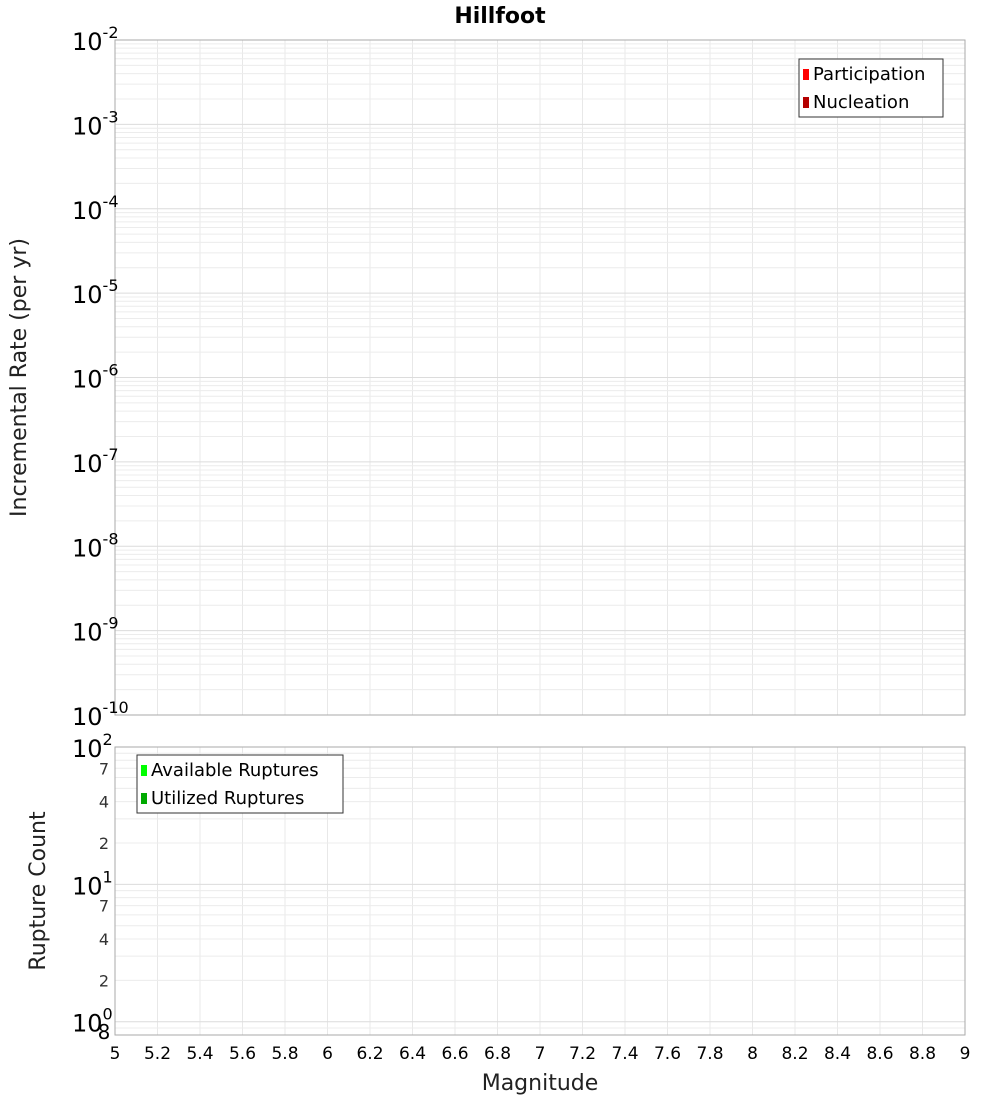 The height and width of the screenshot is (1100, 1000). I want to click on y-tick-label: 10⁻⁴, so click(95, 208).